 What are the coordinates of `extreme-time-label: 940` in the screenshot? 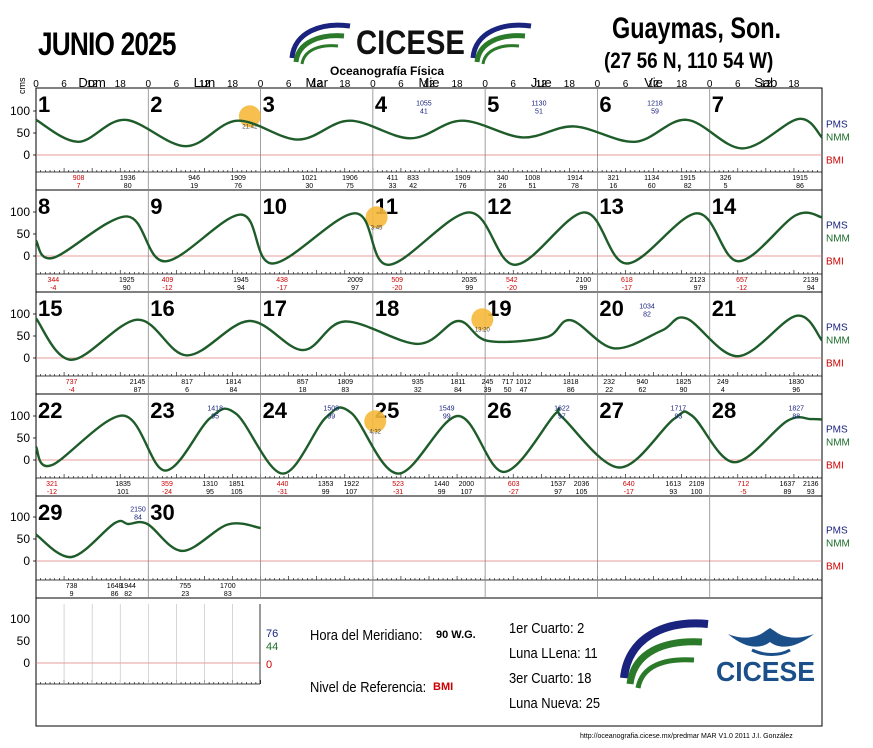 It's located at (642, 382).